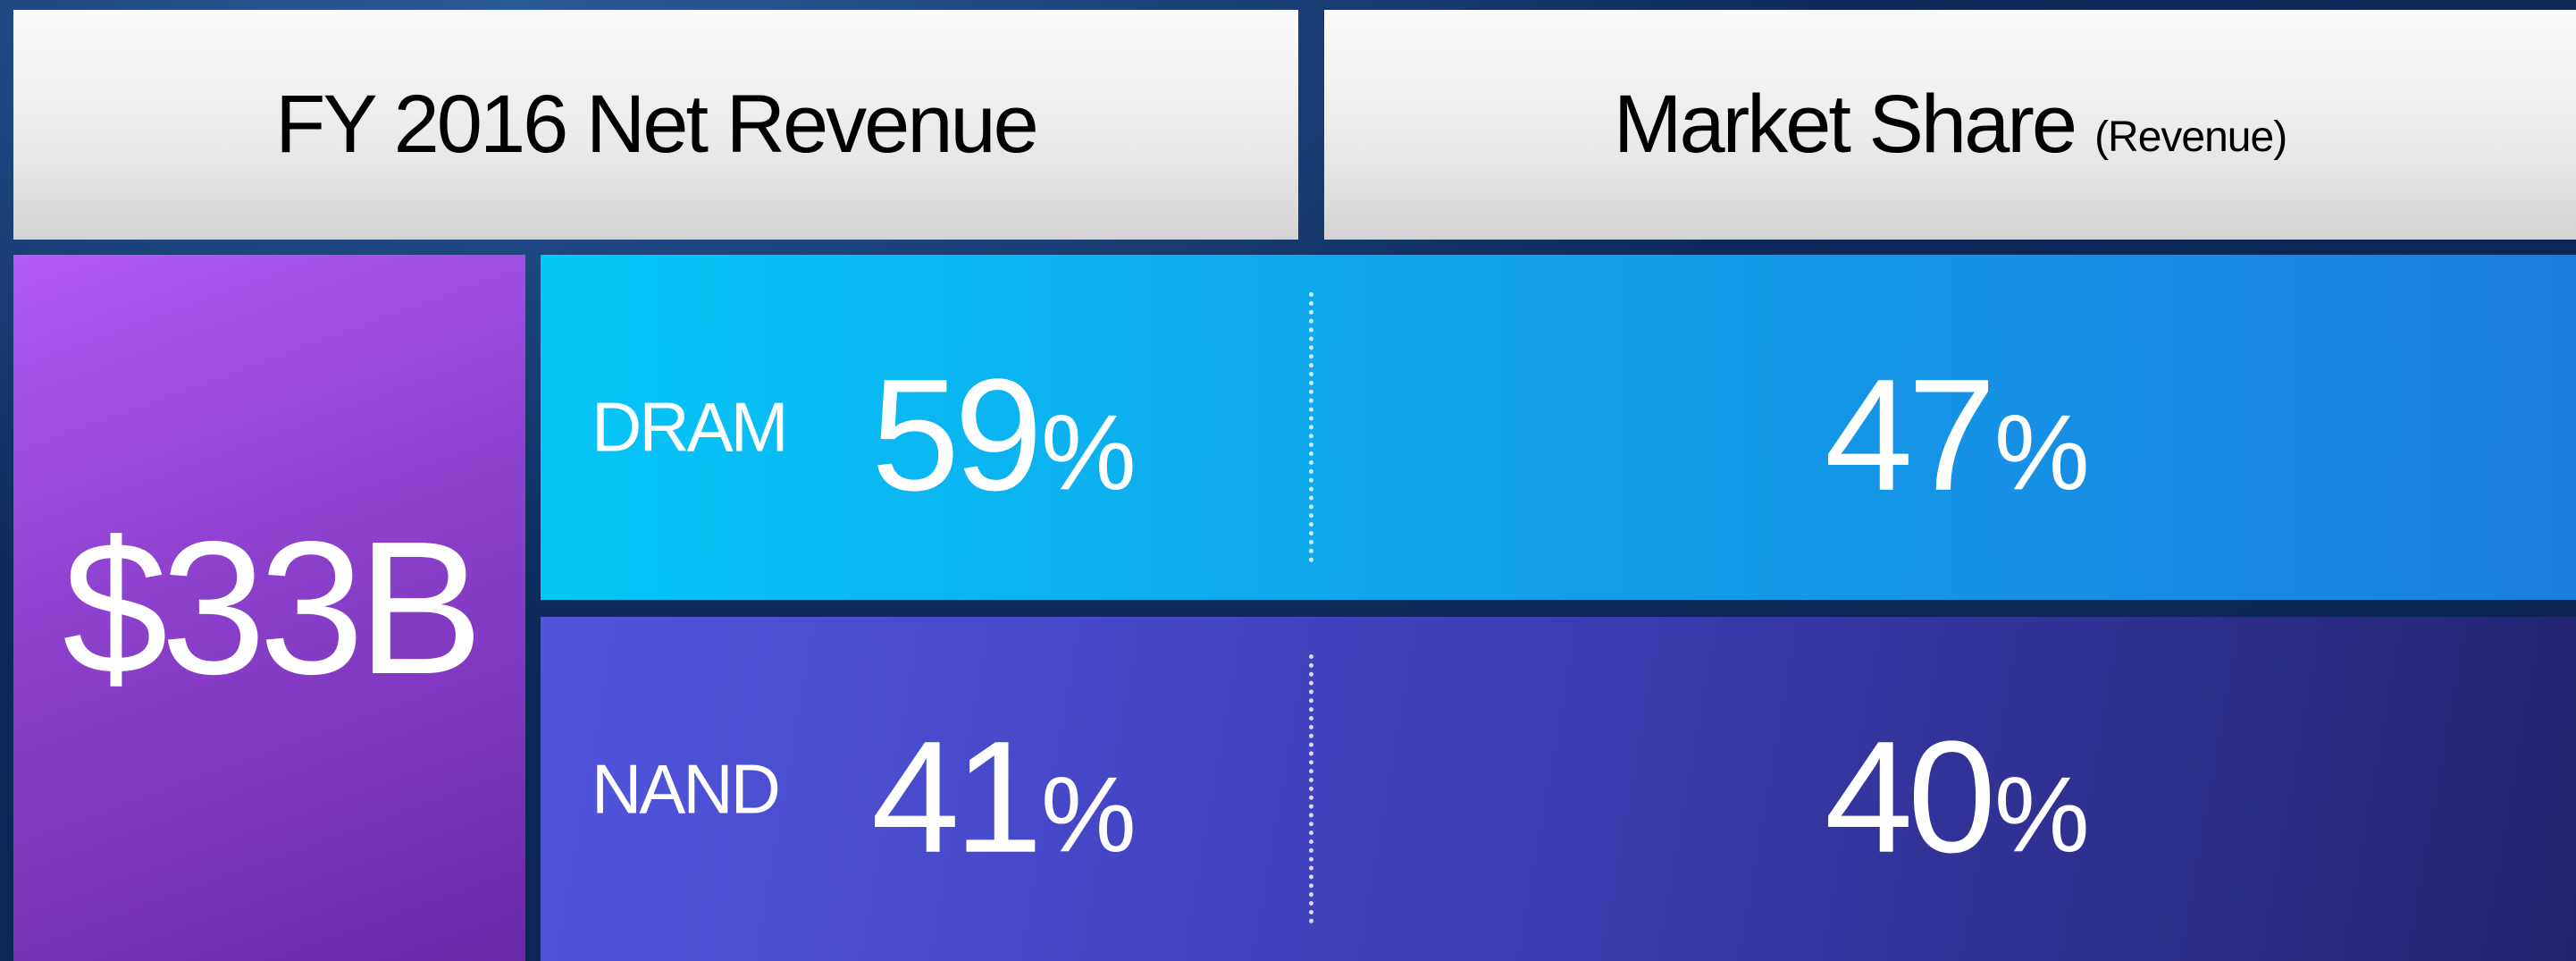  What do you see at coordinates (957, 797) in the screenshot?
I see `number: 41` at bounding box center [957, 797].